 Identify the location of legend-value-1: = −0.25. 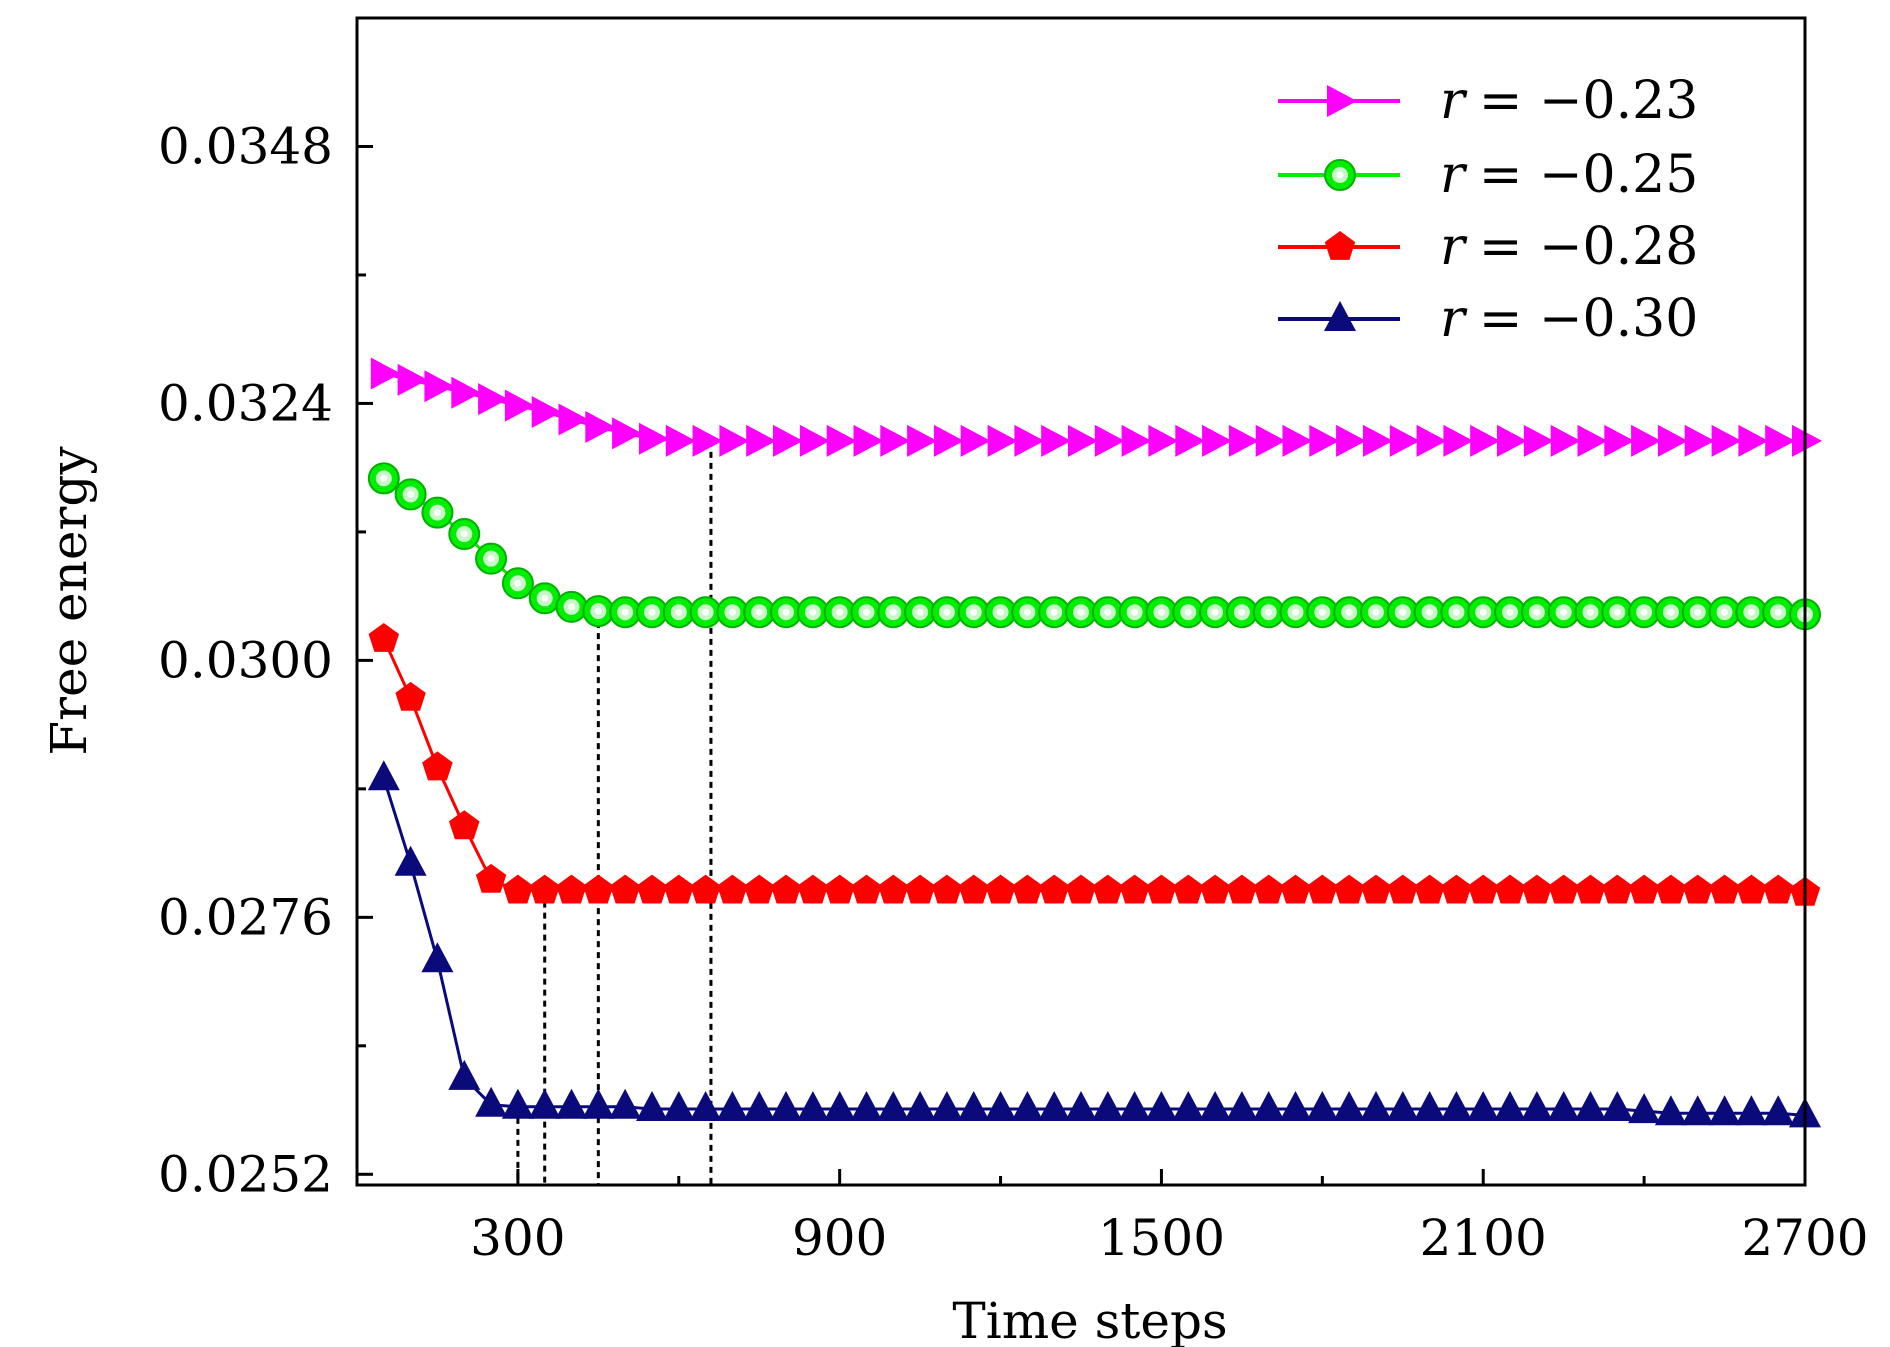
(1588, 175).